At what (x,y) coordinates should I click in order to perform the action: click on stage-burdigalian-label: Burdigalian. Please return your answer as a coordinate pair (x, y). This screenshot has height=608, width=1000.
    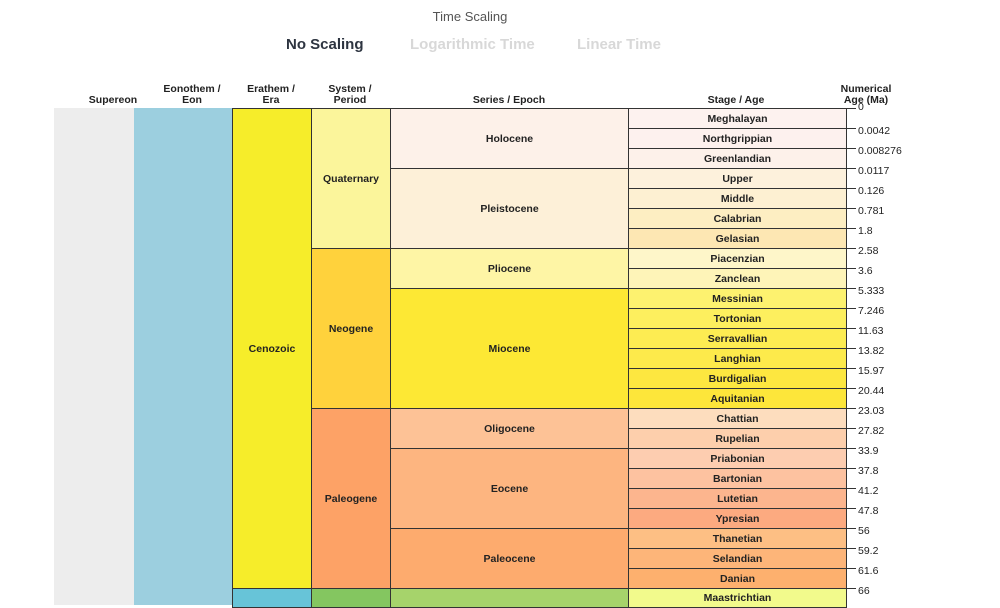
    Looking at the image, I should click on (737, 378).